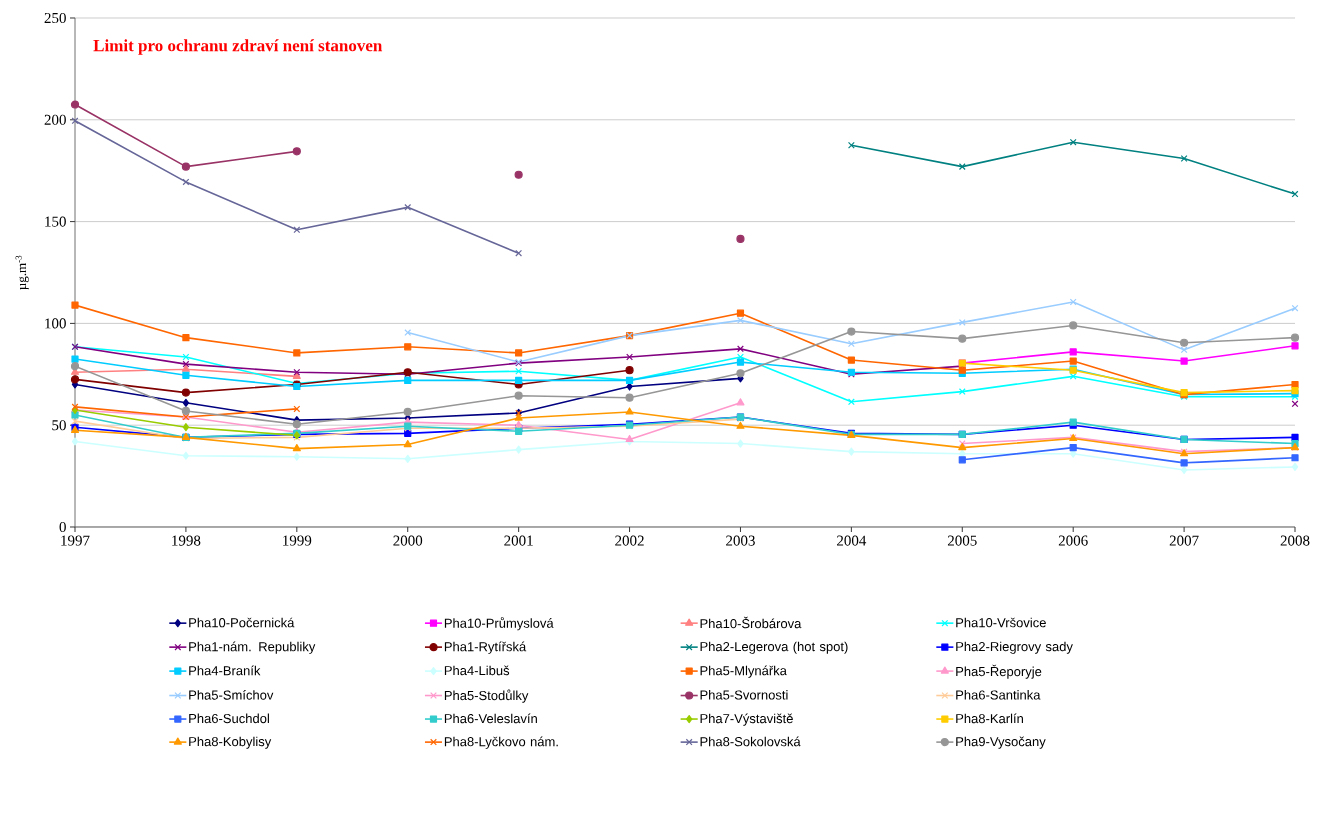 This screenshot has height=825, width=1324. What do you see at coordinates (59, 425) in the screenshot?
I see `y-tick-label: 50` at bounding box center [59, 425].